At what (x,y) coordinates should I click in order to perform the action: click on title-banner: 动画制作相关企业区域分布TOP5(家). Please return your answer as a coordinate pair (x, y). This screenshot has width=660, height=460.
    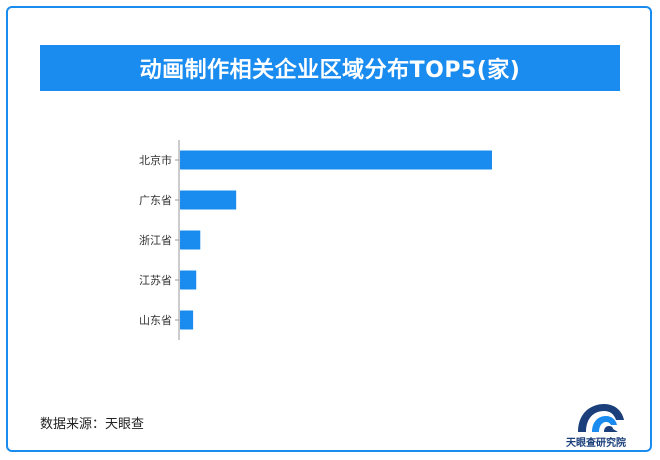
    Looking at the image, I should click on (330, 68).